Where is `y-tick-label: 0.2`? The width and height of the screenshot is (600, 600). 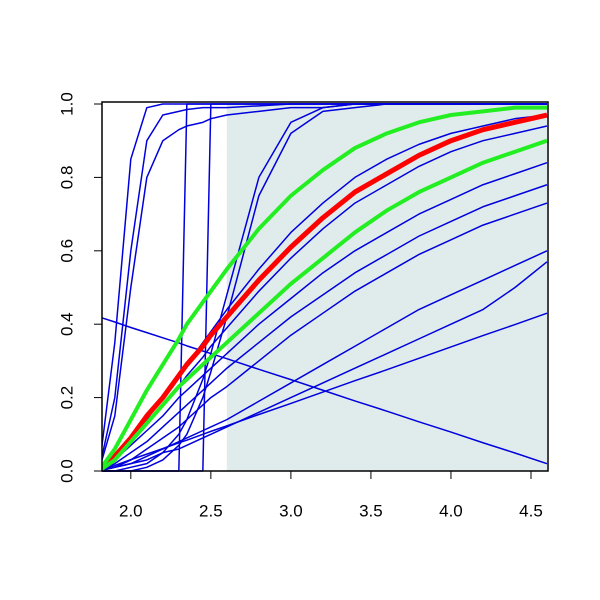
y-tick-label: 0.2 is located at coordinates (66, 398).